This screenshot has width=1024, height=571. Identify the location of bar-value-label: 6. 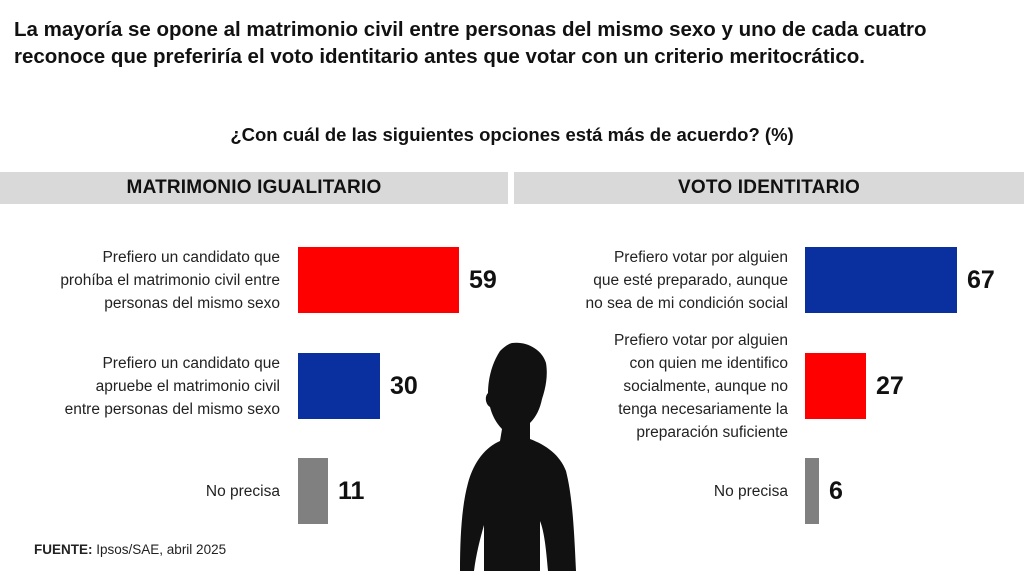
(836, 491).